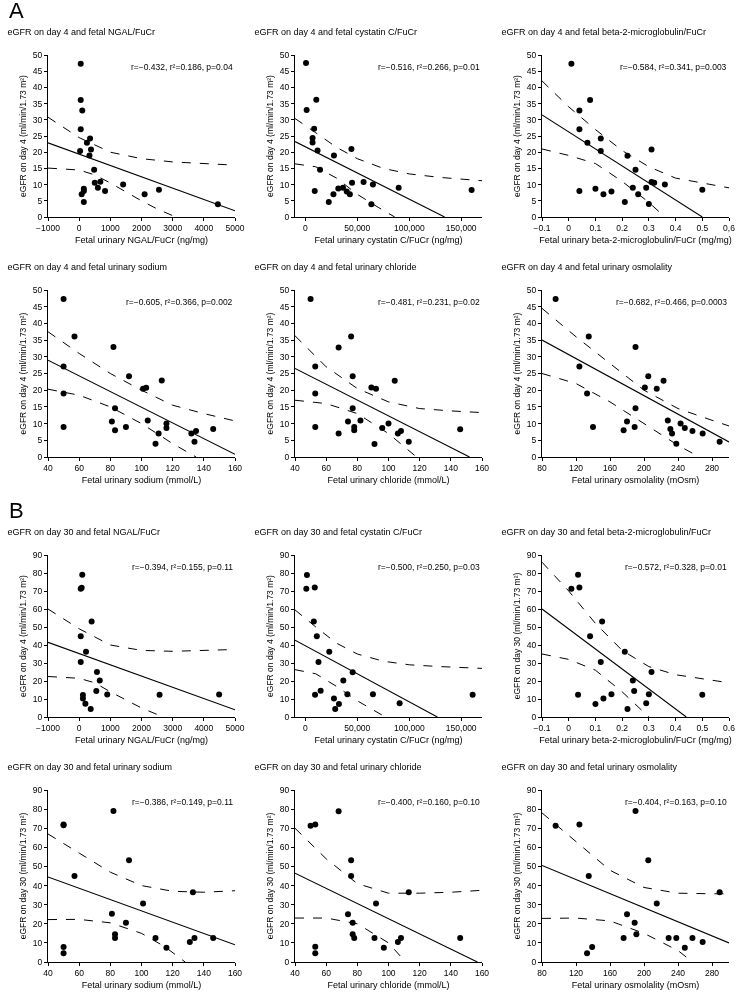 The image size is (741, 1003). I want to click on annotation: r=−0.682, r²=0.466, p=0.0003, so click(672, 302).